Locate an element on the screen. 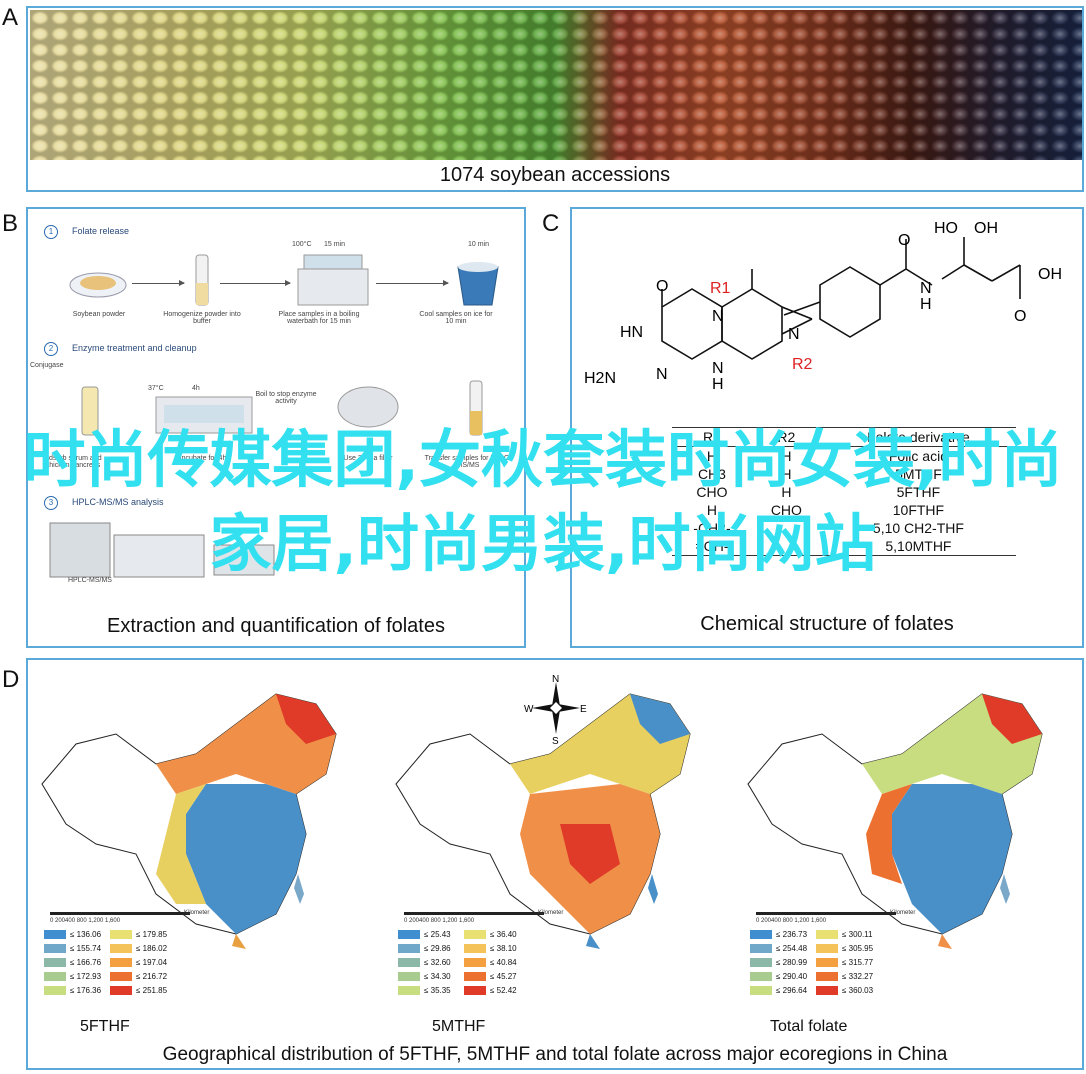 The width and height of the screenshot is (1086, 1074). legend-value: ≤ 236.73 is located at coordinates (792, 934).